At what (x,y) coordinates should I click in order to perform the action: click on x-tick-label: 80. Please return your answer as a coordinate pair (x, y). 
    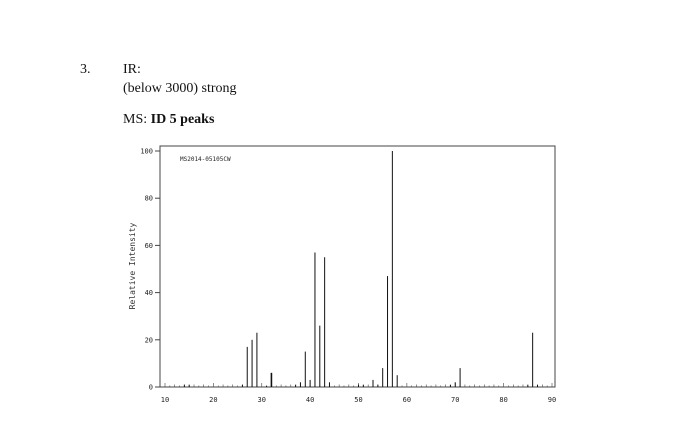
    Looking at the image, I should click on (503, 400).